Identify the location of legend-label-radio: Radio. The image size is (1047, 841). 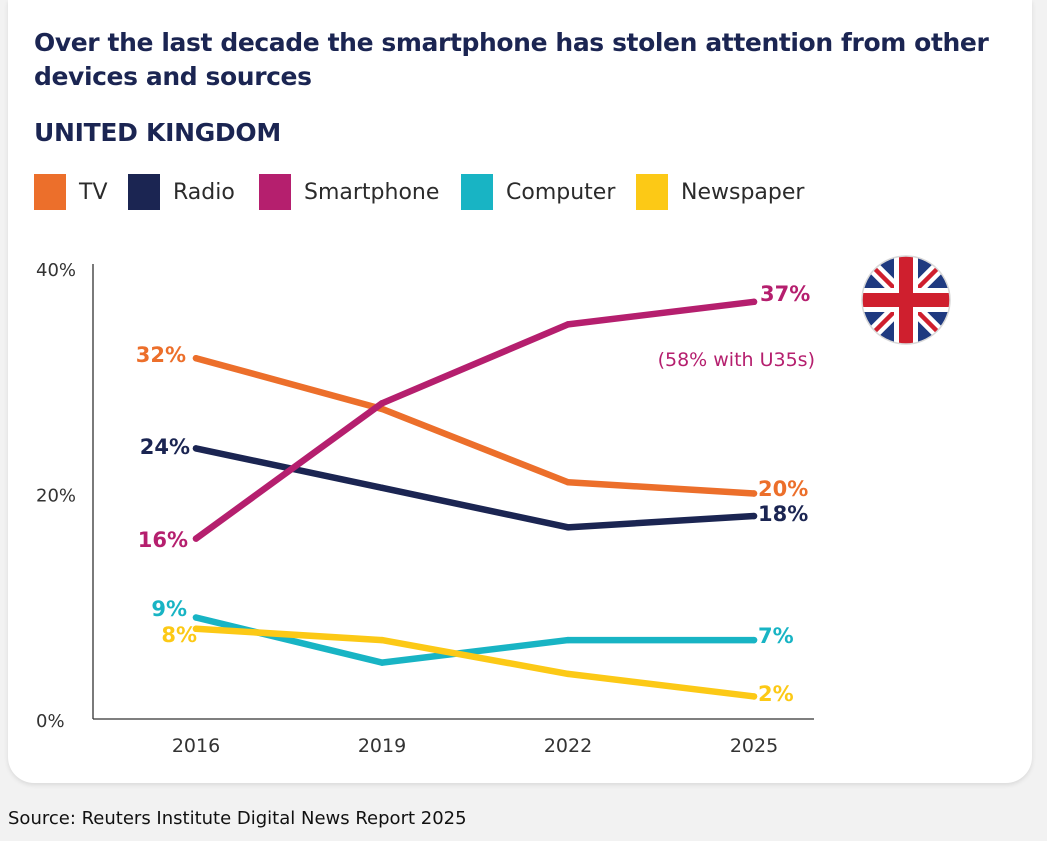
(204, 192).